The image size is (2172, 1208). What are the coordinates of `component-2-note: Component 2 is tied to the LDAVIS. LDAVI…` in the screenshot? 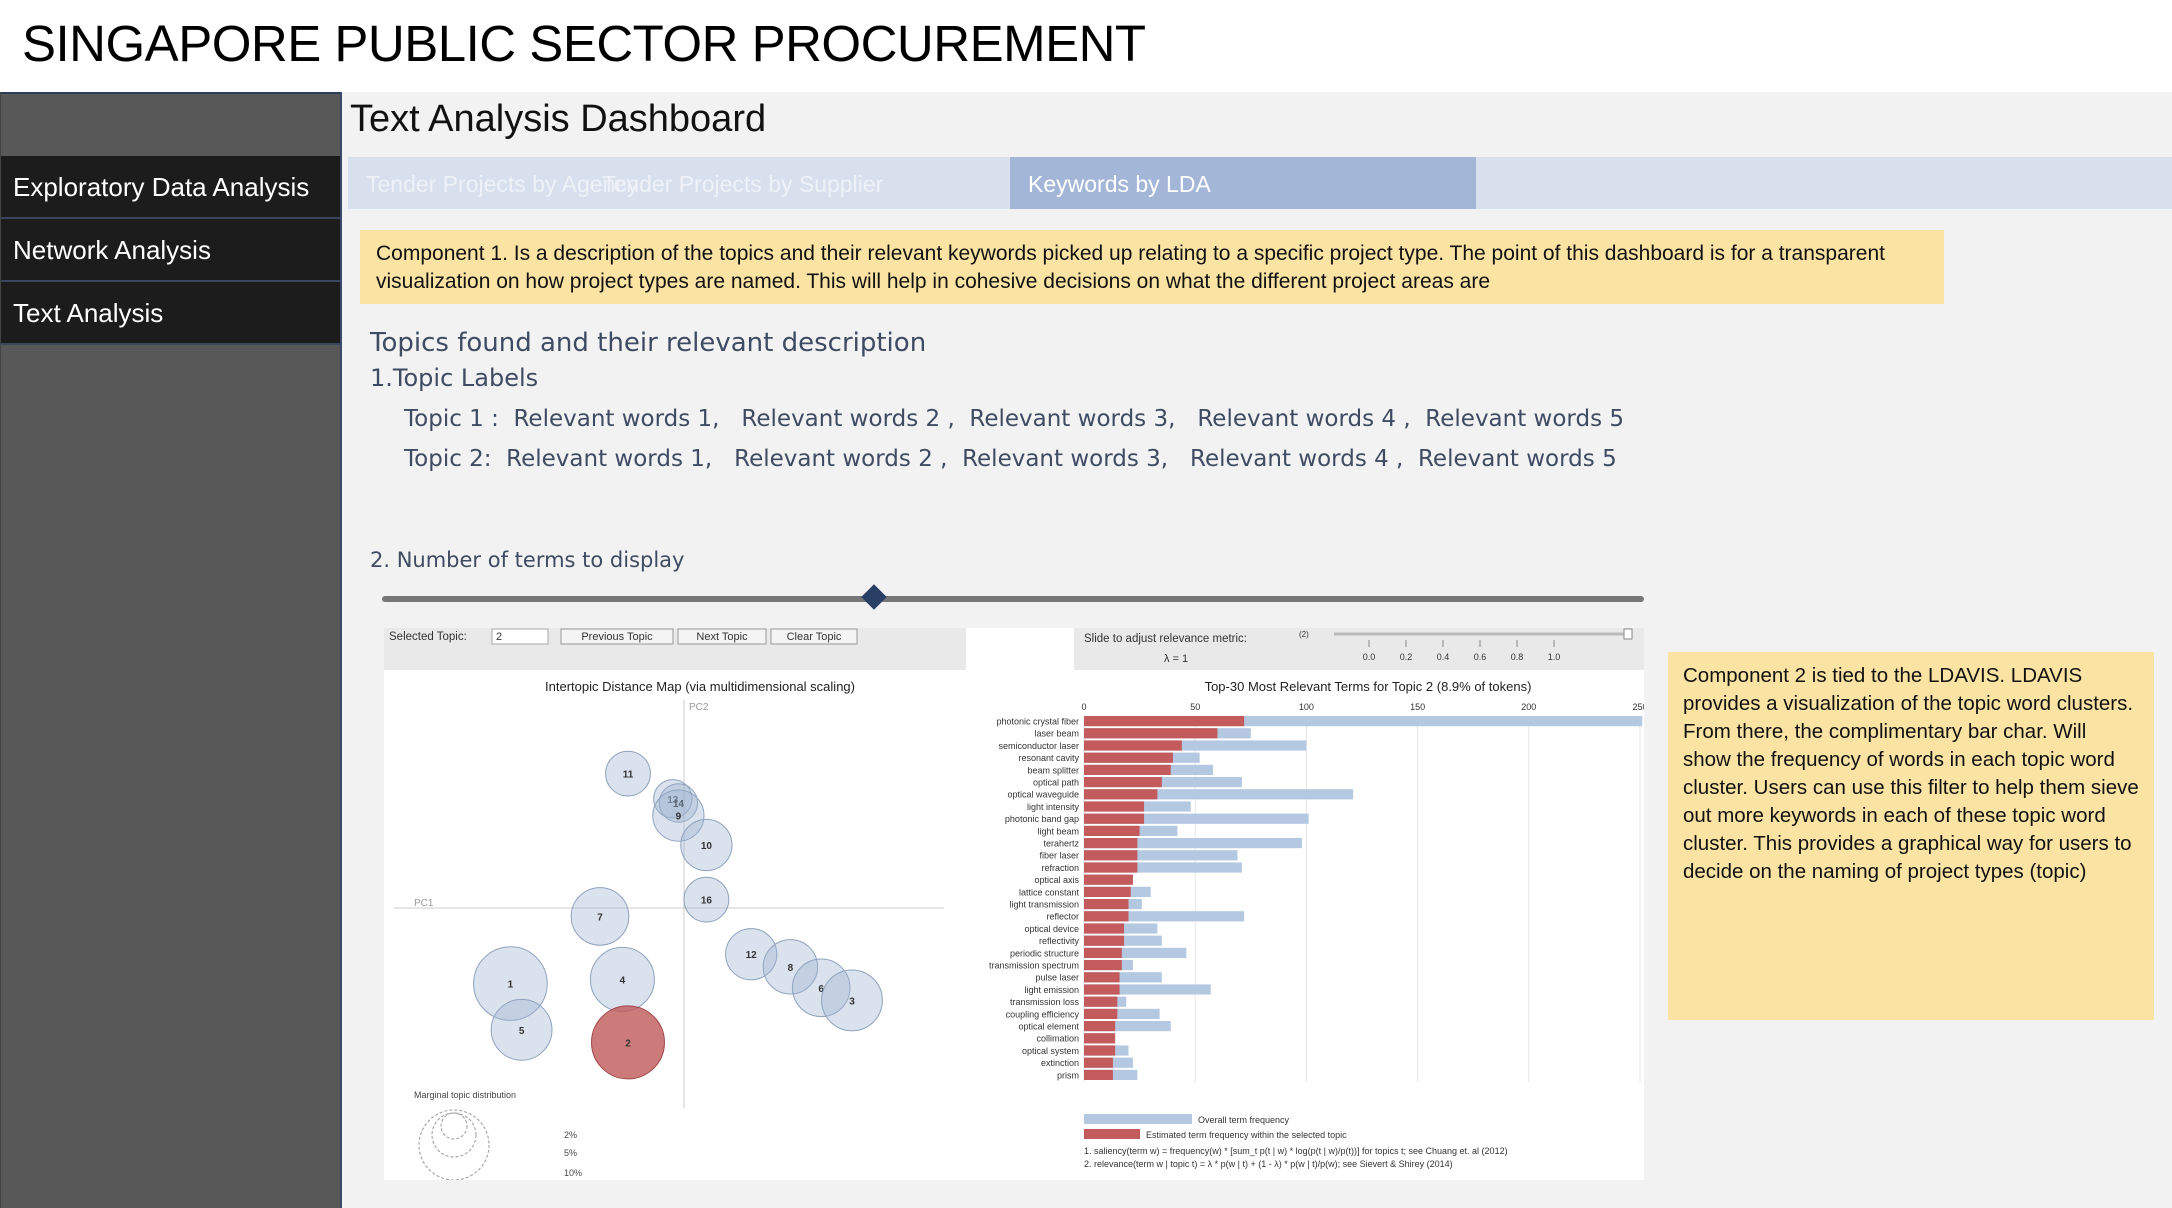 It's located at (1911, 836).